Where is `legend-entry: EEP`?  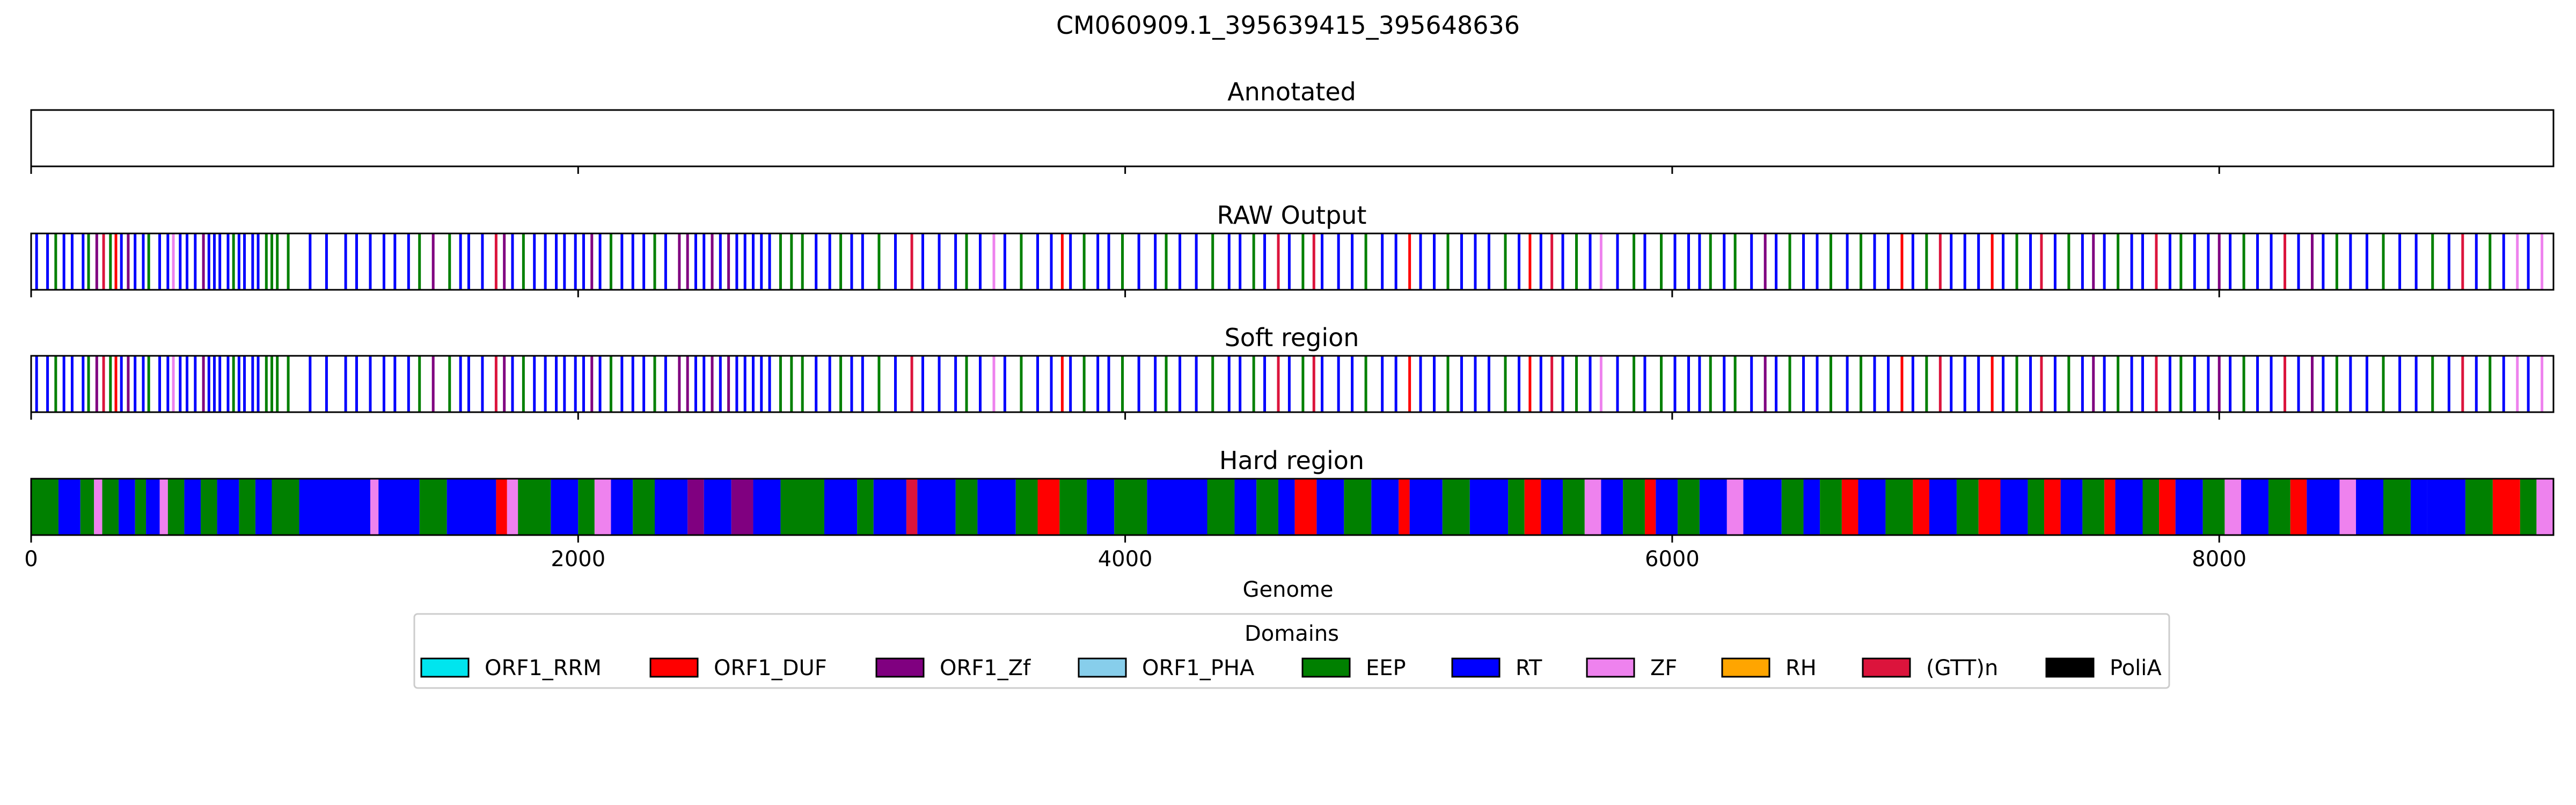 legend-entry: EEP is located at coordinates (1353, 668).